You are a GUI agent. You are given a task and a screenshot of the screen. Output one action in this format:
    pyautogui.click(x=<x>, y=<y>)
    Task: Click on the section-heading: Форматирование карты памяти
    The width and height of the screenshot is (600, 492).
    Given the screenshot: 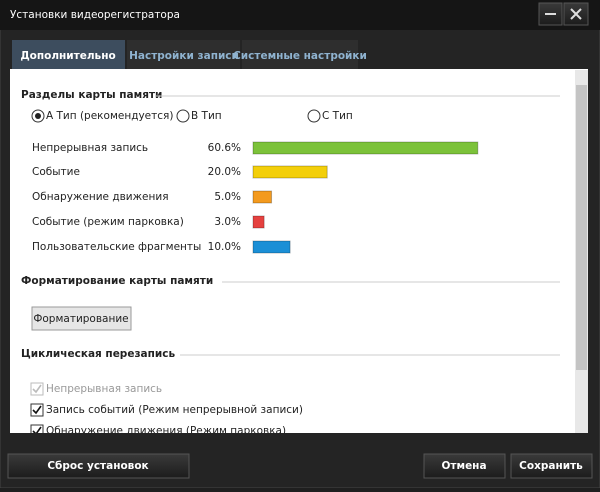 What is the action you would take?
    pyautogui.click(x=117, y=281)
    